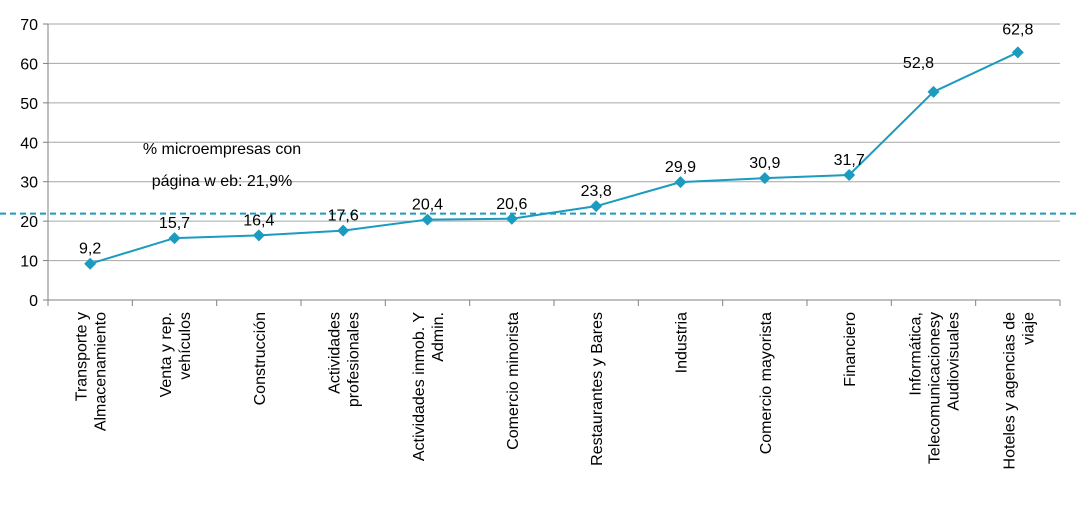  What do you see at coordinates (34, 163) in the screenshot?
I see `y-axis: 0 10 20 30 40 50 60 70` at bounding box center [34, 163].